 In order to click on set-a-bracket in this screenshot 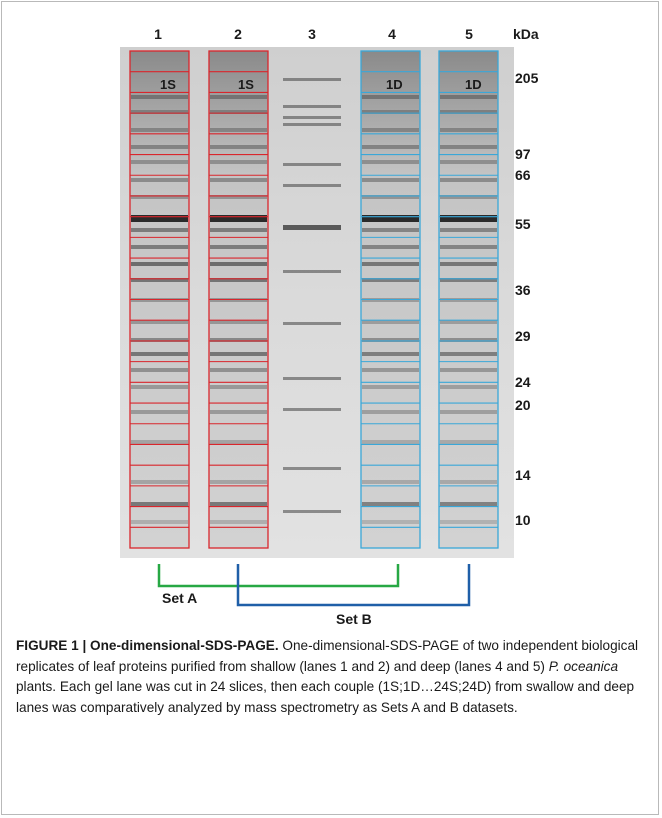, I will do `click(278, 576)`.